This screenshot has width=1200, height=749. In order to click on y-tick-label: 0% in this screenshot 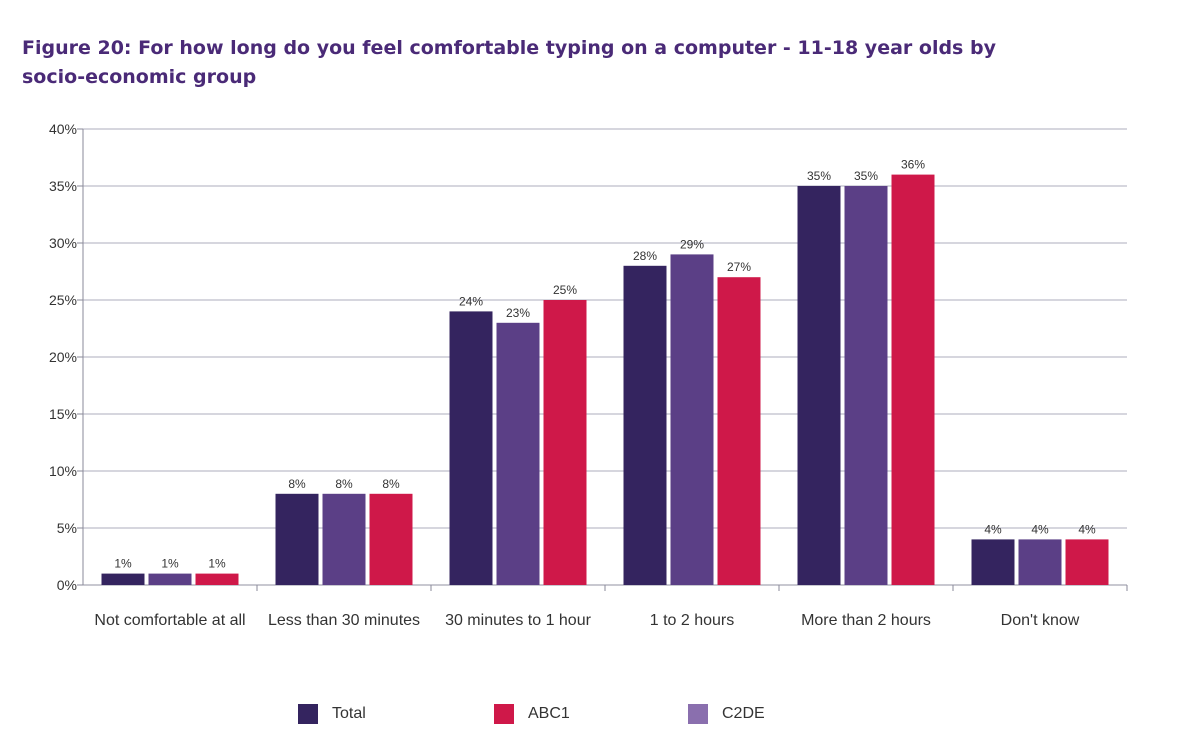, I will do `click(67, 585)`.